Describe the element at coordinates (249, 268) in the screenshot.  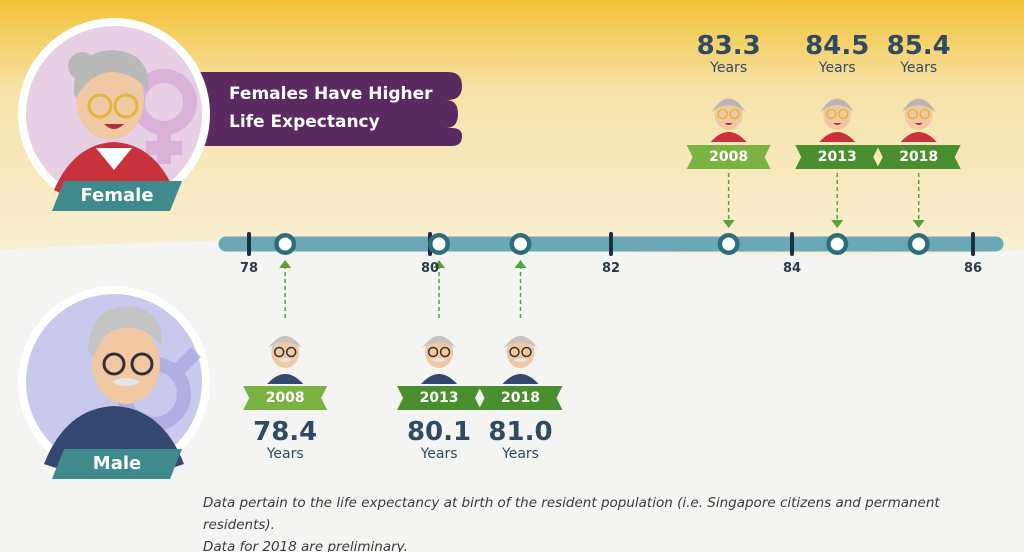
I see `axis-tick-label: 78` at that location.